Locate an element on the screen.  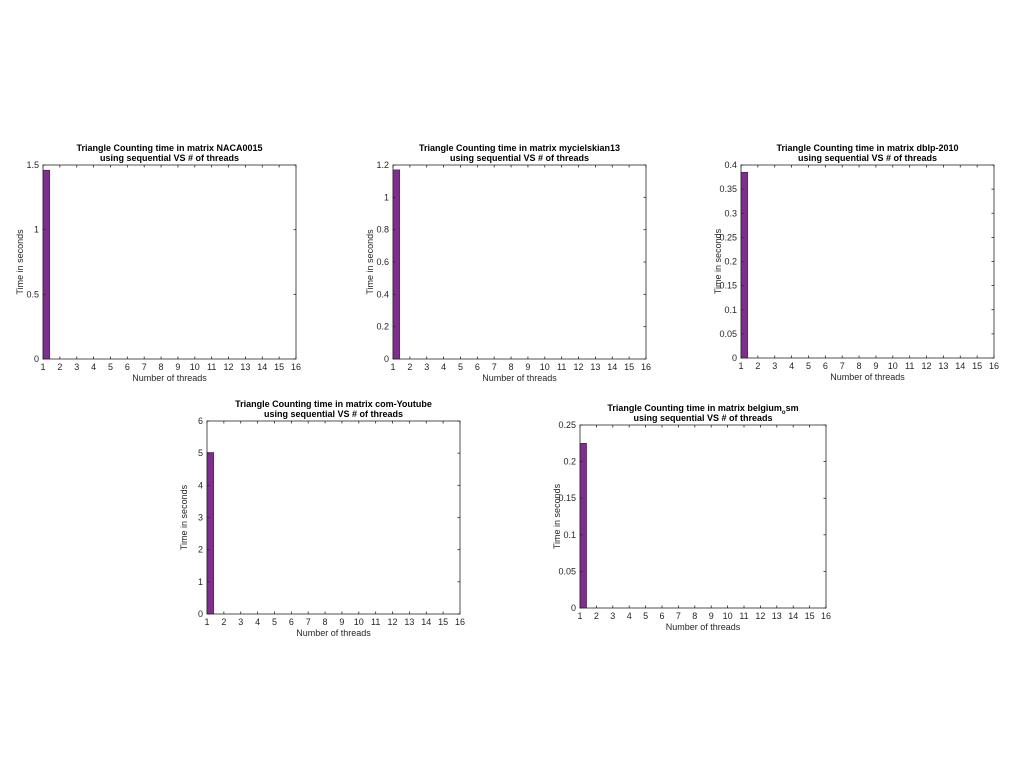
y-tick-label: 4 is located at coordinates (200, 485).